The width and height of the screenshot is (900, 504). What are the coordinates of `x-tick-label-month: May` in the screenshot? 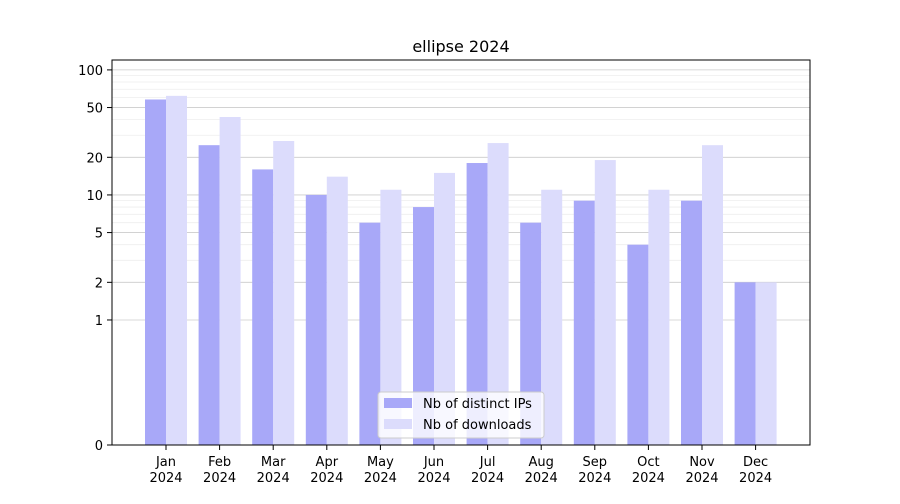 It's located at (380, 462).